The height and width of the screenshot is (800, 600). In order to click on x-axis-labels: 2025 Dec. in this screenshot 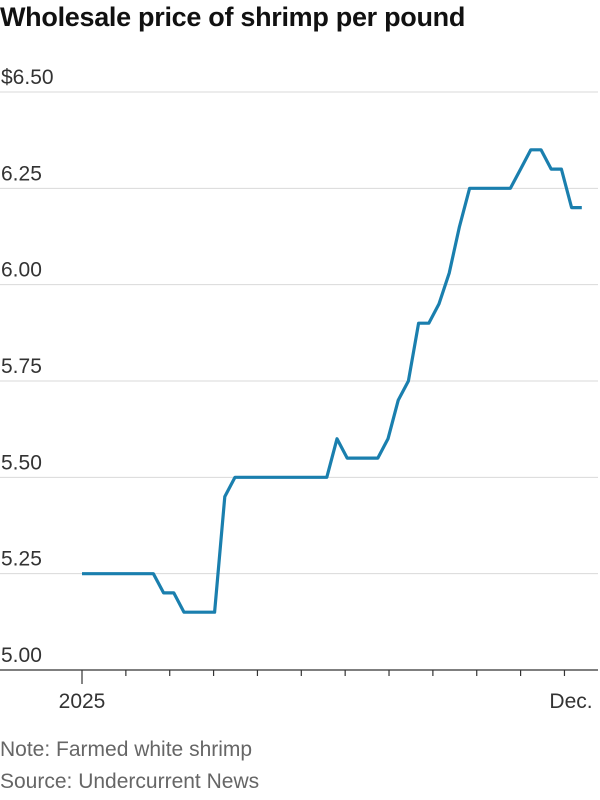, I will do `click(326, 701)`.